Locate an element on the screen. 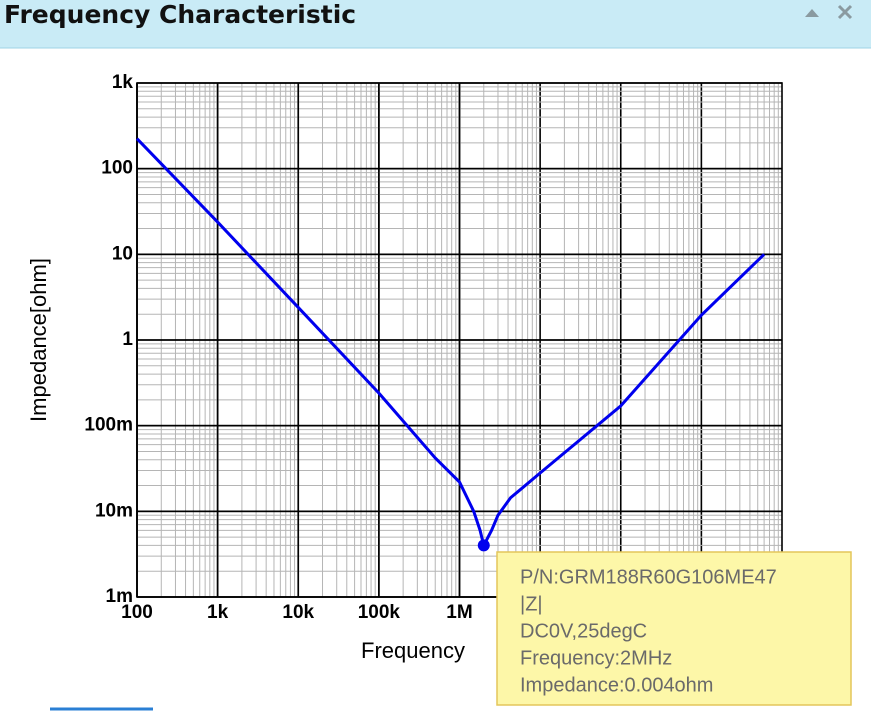 The width and height of the screenshot is (871, 711). y-tick-label: 100m is located at coordinates (108, 425).